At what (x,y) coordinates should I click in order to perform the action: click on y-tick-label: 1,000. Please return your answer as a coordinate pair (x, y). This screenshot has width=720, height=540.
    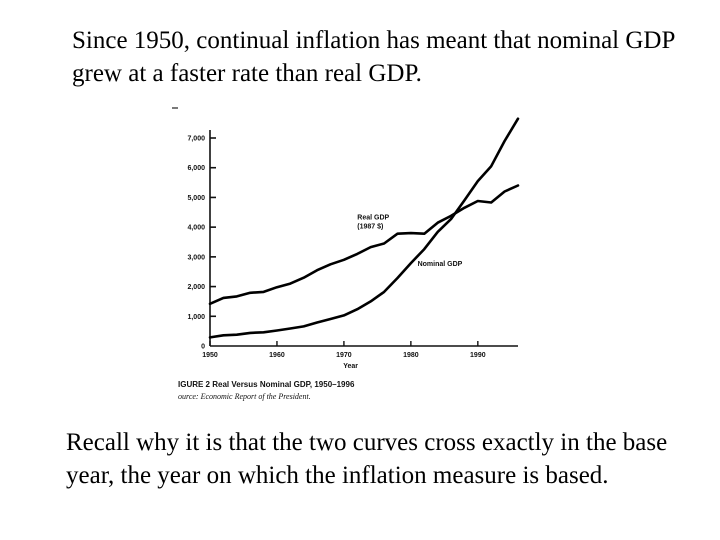
    Looking at the image, I should click on (196, 317).